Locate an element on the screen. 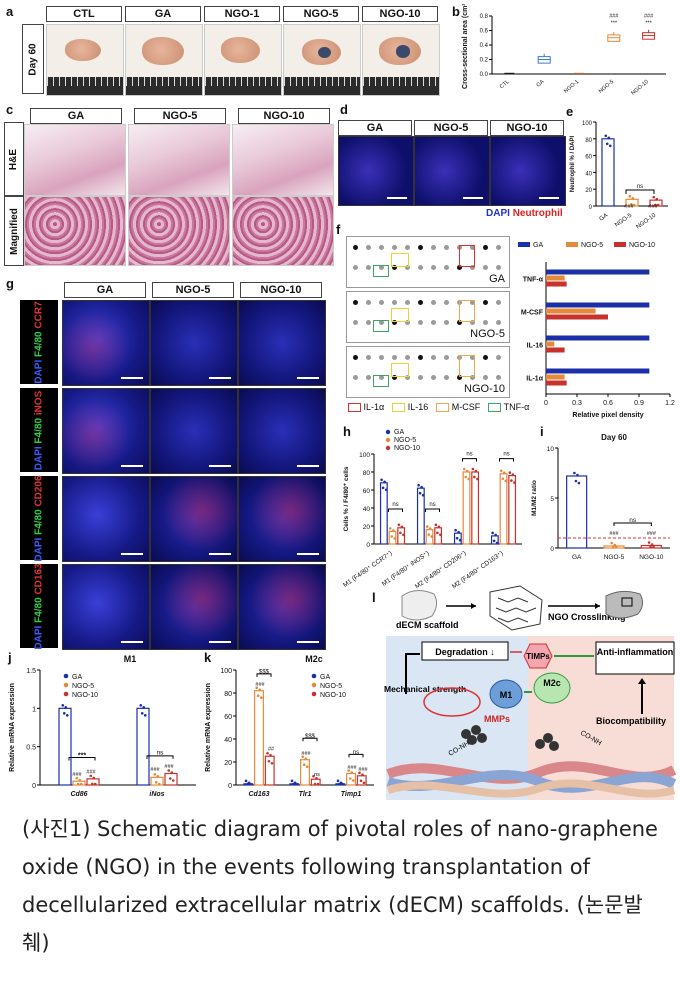 The width and height of the screenshot is (680, 987). x-tick-label: NGO-10 is located at coordinates (646, 221).